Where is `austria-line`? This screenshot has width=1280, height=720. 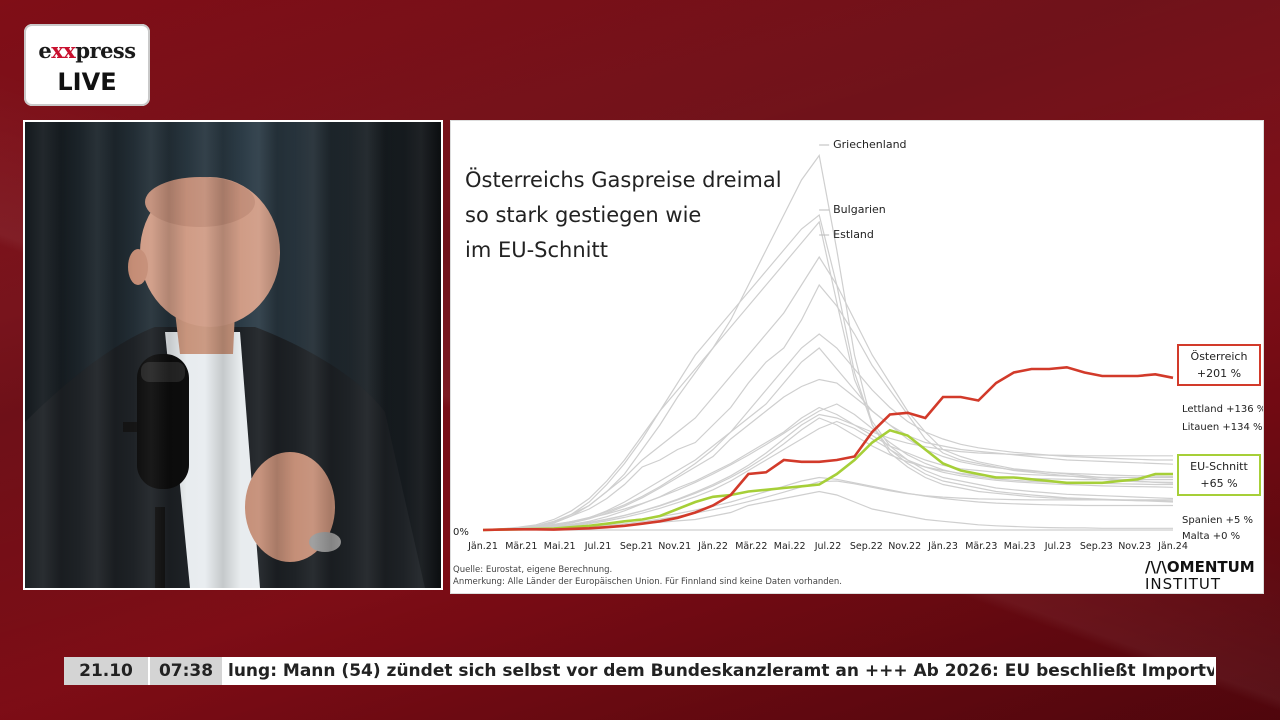 austria-line is located at coordinates (828, 448).